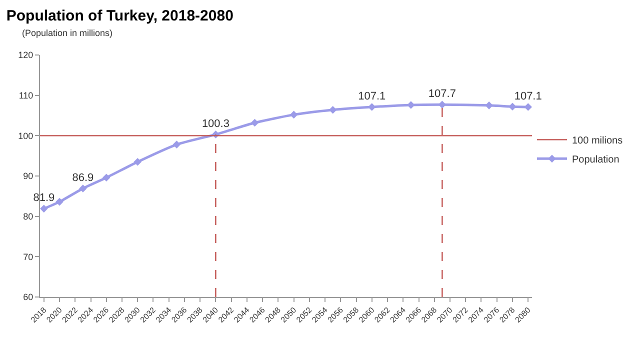 The height and width of the screenshot is (337, 640). Describe the element at coordinates (28, 297) in the screenshot. I see `y-tick-label: 60` at that location.